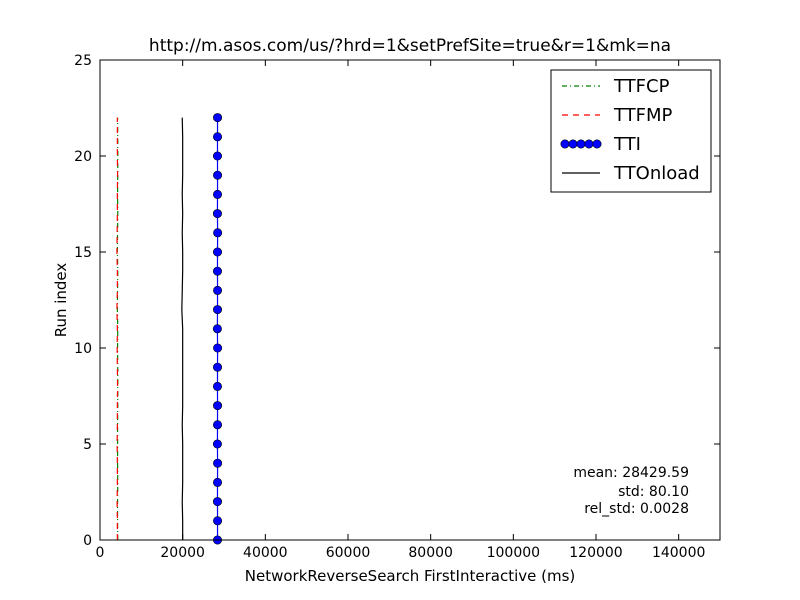 The height and width of the screenshot is (600, 800). I want to click on legend-label: TTFMP, so click(643, 115).